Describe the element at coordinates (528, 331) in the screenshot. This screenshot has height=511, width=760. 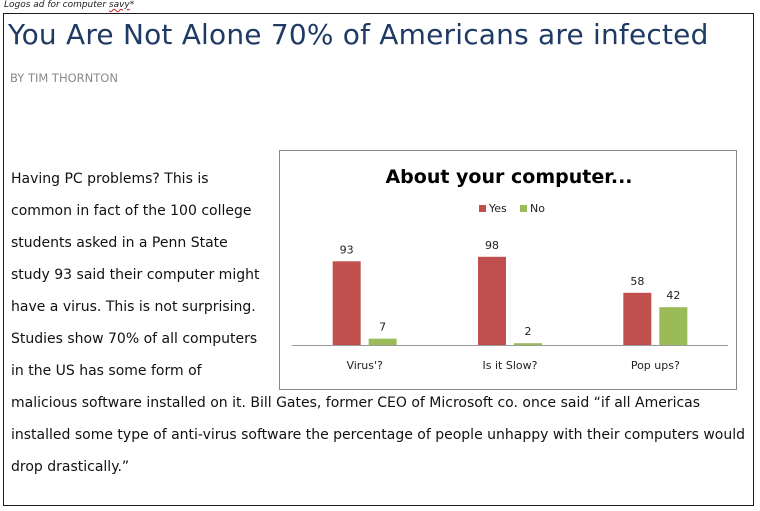
I see `data-label: 2` at that location.